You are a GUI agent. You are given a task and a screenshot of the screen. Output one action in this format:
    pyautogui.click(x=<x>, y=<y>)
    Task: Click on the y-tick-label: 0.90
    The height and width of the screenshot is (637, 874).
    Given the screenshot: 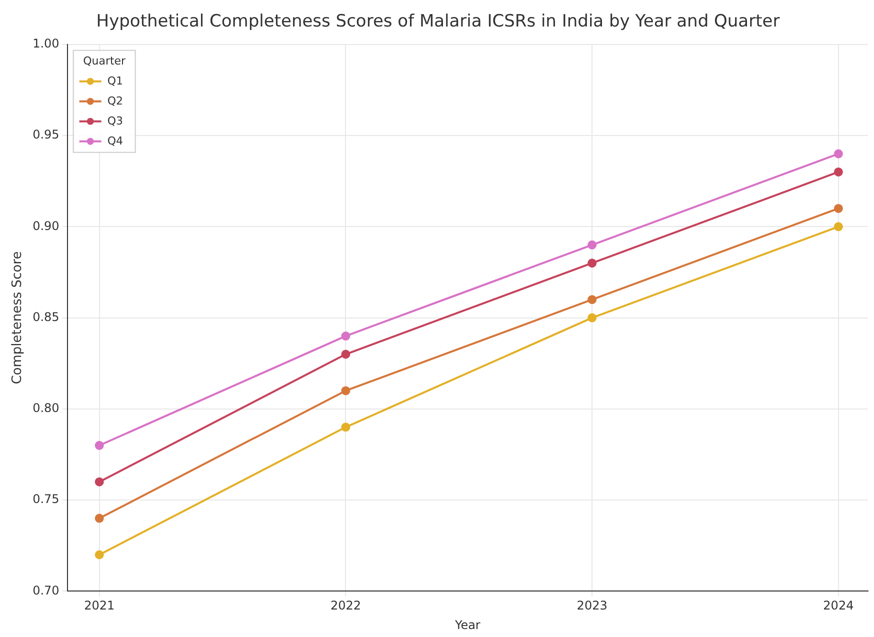 What is the action you would take?
    pyautogui.click(x=46, y=225)
    